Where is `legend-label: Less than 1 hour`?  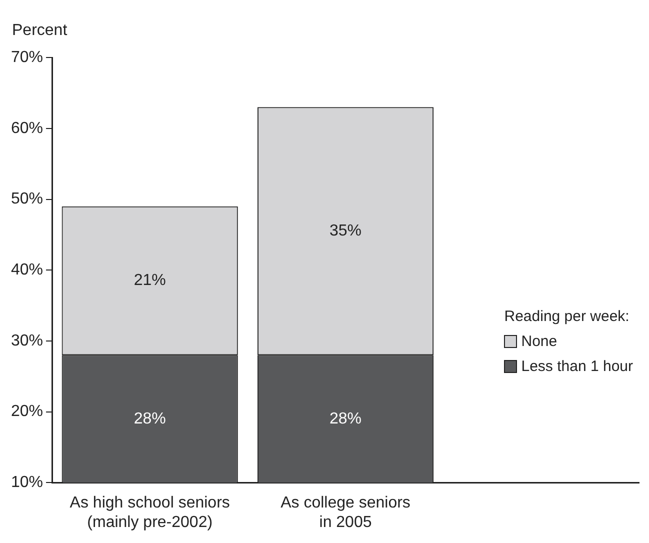 legend-label: Less than 1 hour is located at coordinates (577, 366).